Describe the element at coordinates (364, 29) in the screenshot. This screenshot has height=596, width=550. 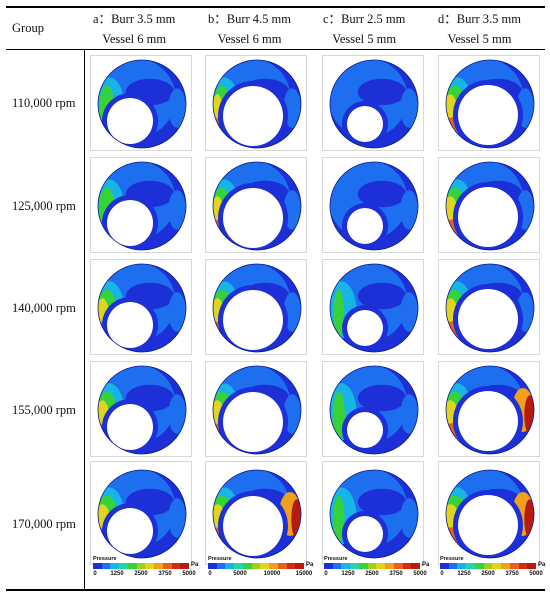
I see `column-header-c: c：Burr 2.5 mm Vessel 5 mm` at that location.